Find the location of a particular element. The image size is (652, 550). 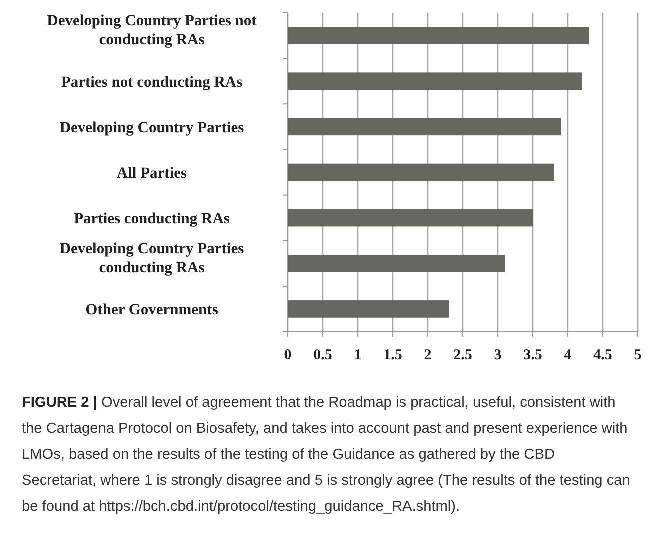

y-tick-label: Developing Country Parties not conducting RAs is located at coordinates (152, 30).